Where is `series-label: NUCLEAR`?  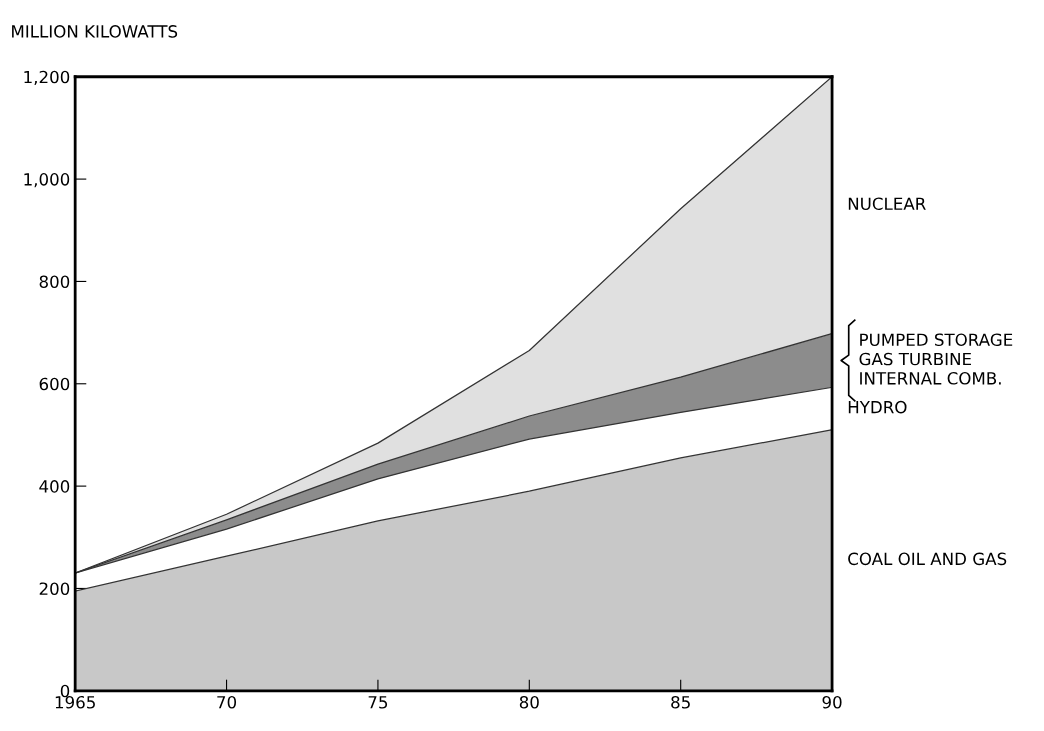 series-label: NUCLEAR is located at coordinates (887, 204).